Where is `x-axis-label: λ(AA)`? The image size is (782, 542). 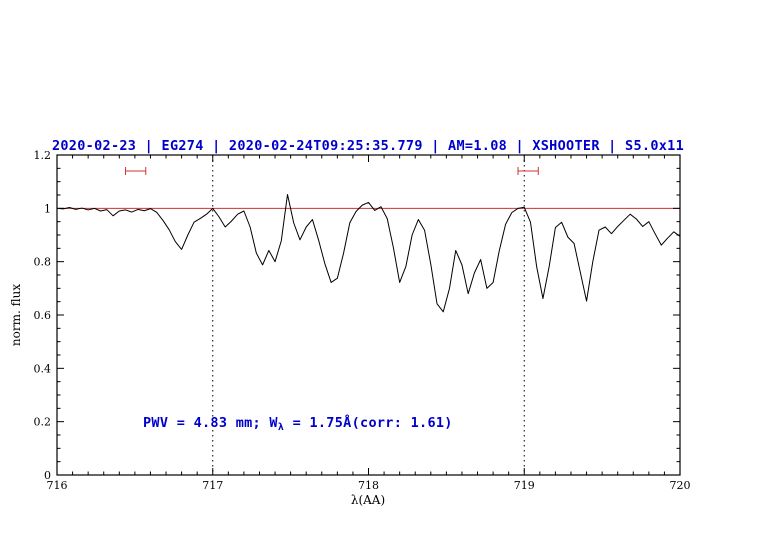
x-axis-label: λ(AA) is located at coordinates (368, 500).